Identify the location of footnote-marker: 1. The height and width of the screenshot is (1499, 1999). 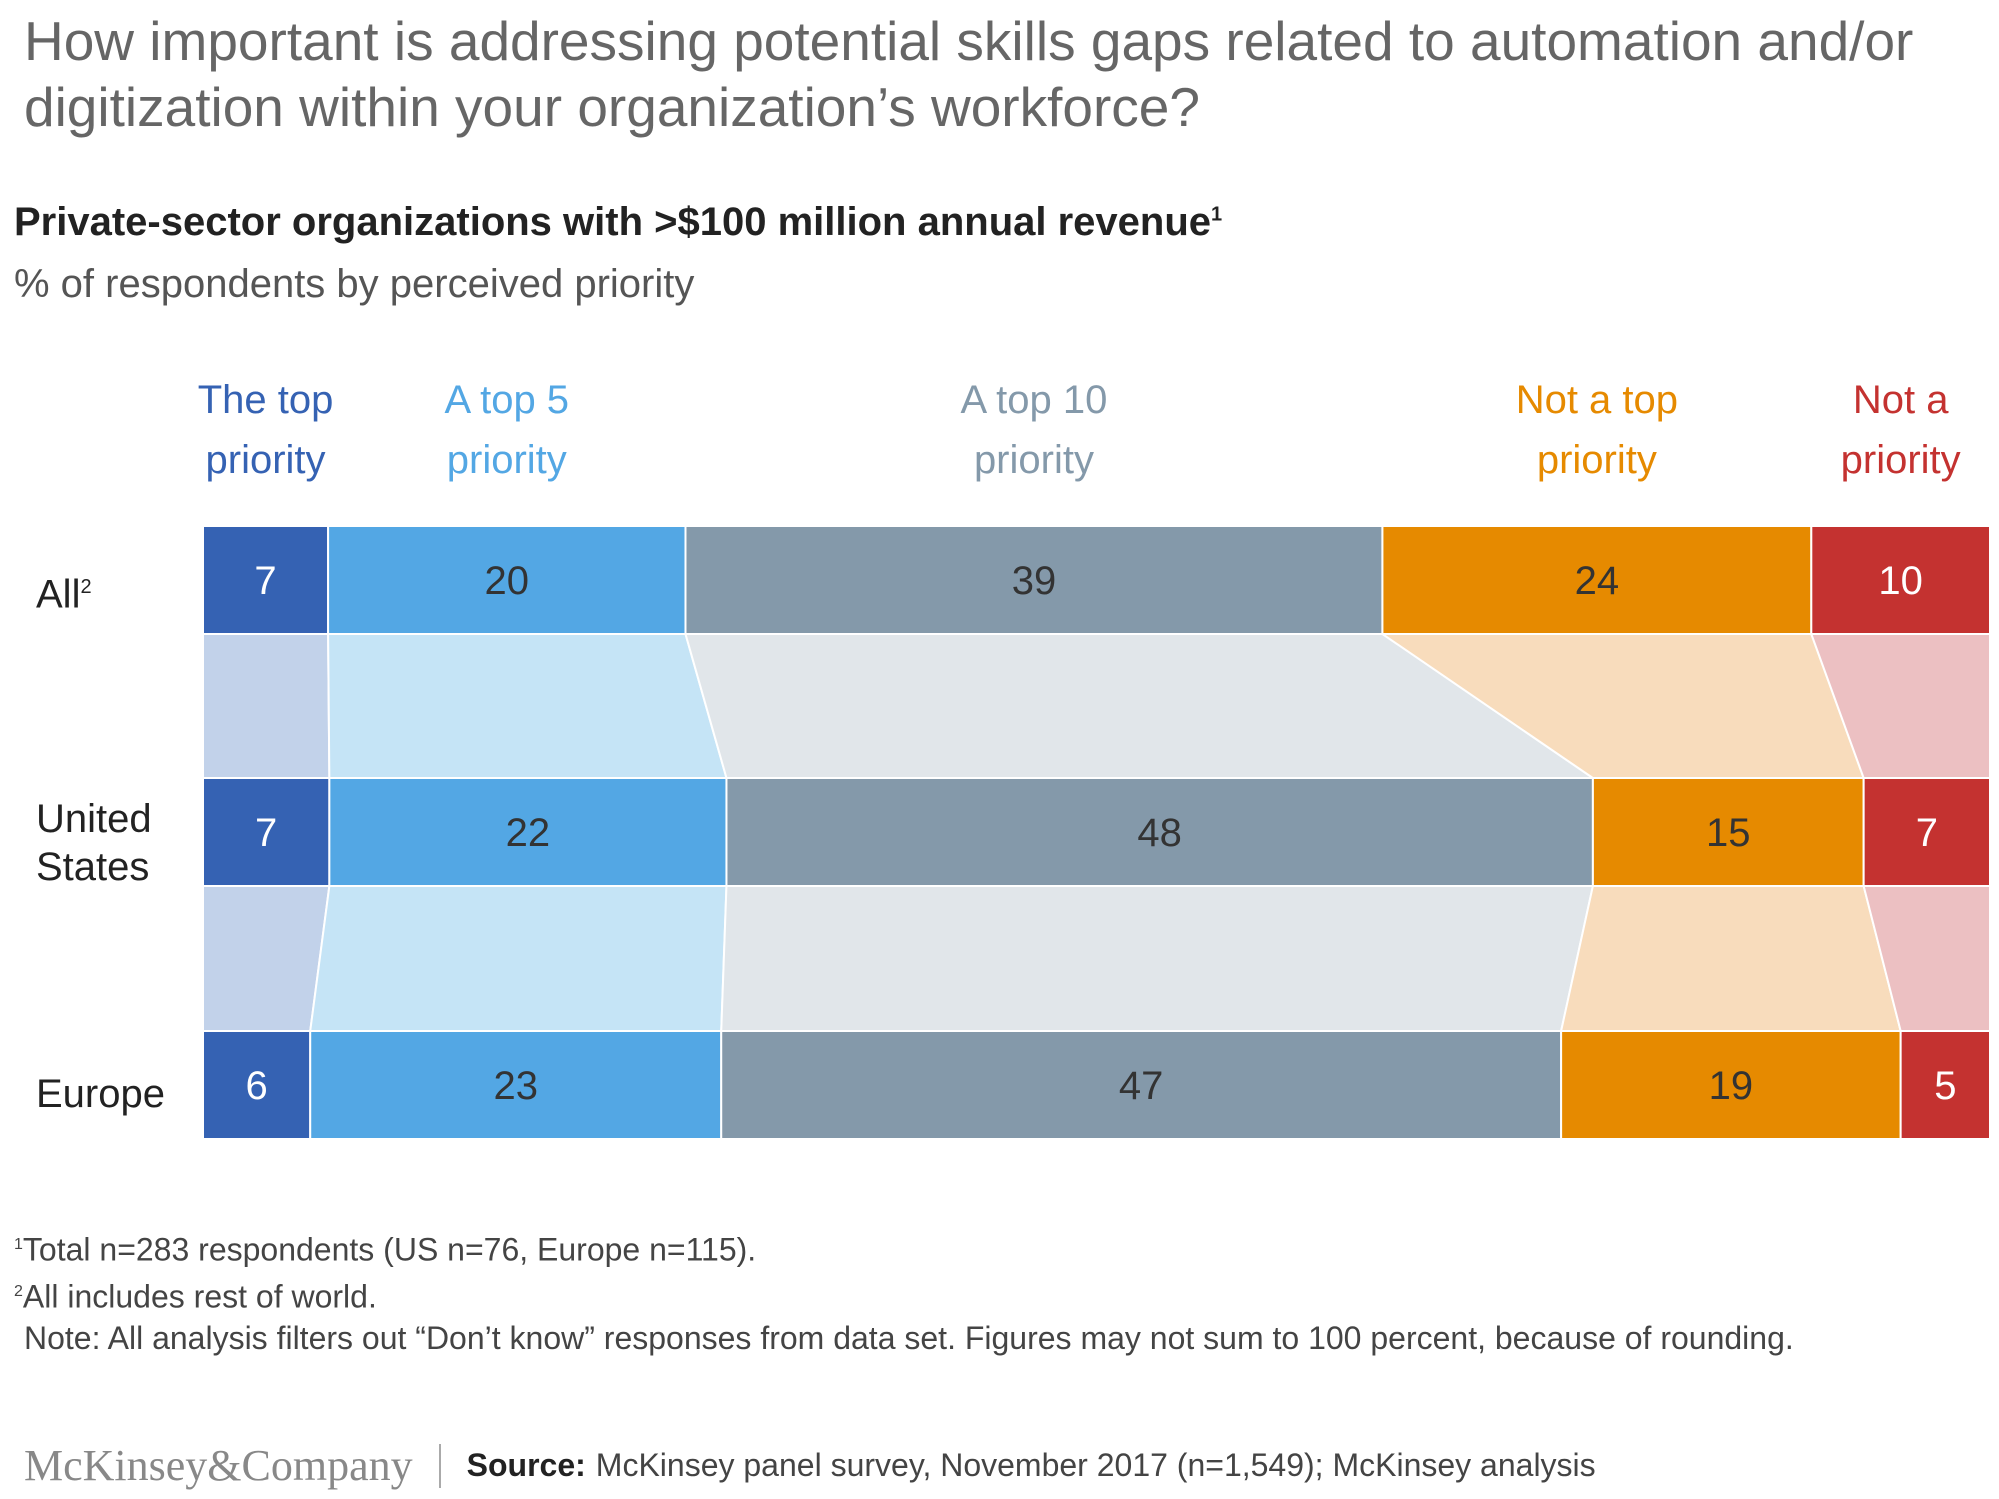
(18, 1244).